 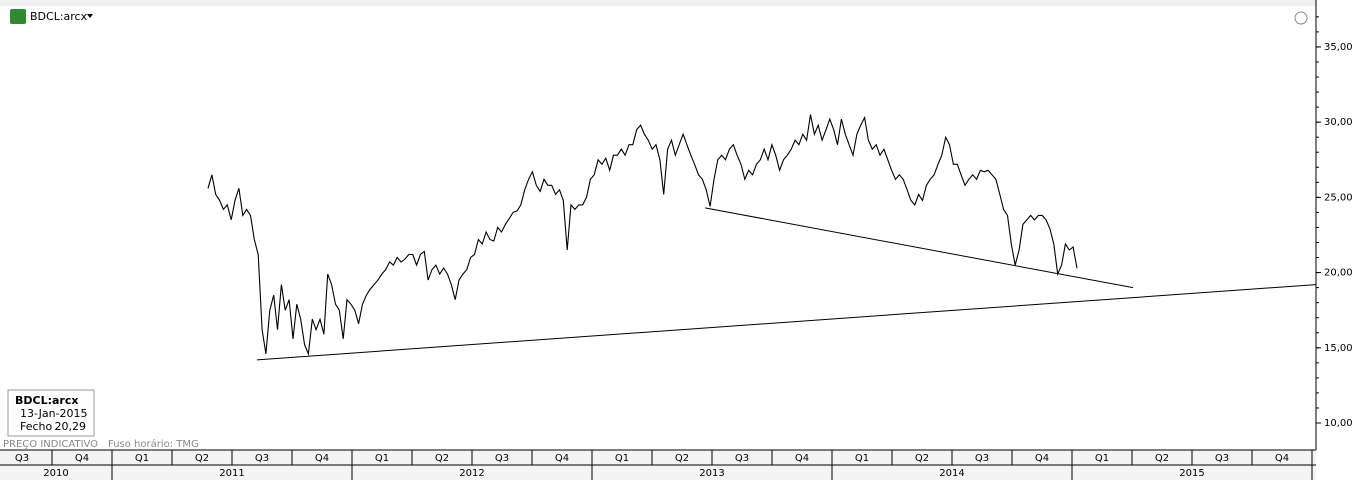 What do you see at coordinates (153, 444) in the screenshot?
I see `footer-timezone: Fuso horário: TMG` at bounding box center [153, 444].